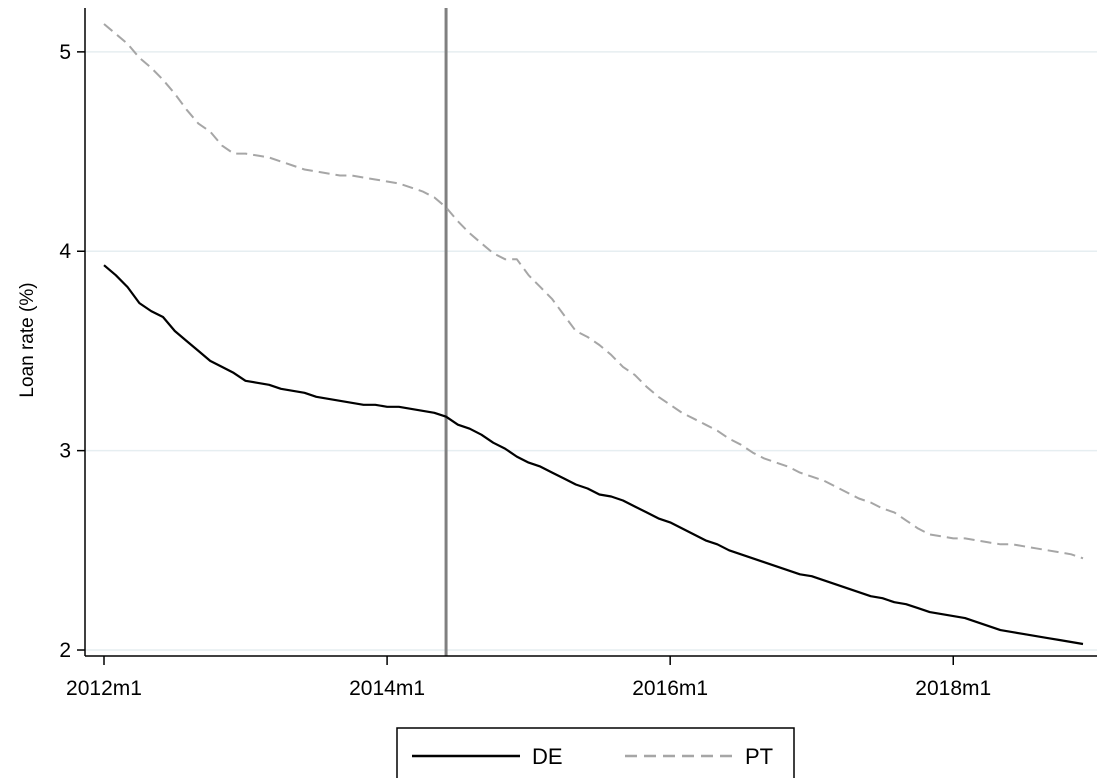  Describe the element at coordinates (72, 351) in the screenshot. I see `y-ticks: 2 3 4 5` at that location.